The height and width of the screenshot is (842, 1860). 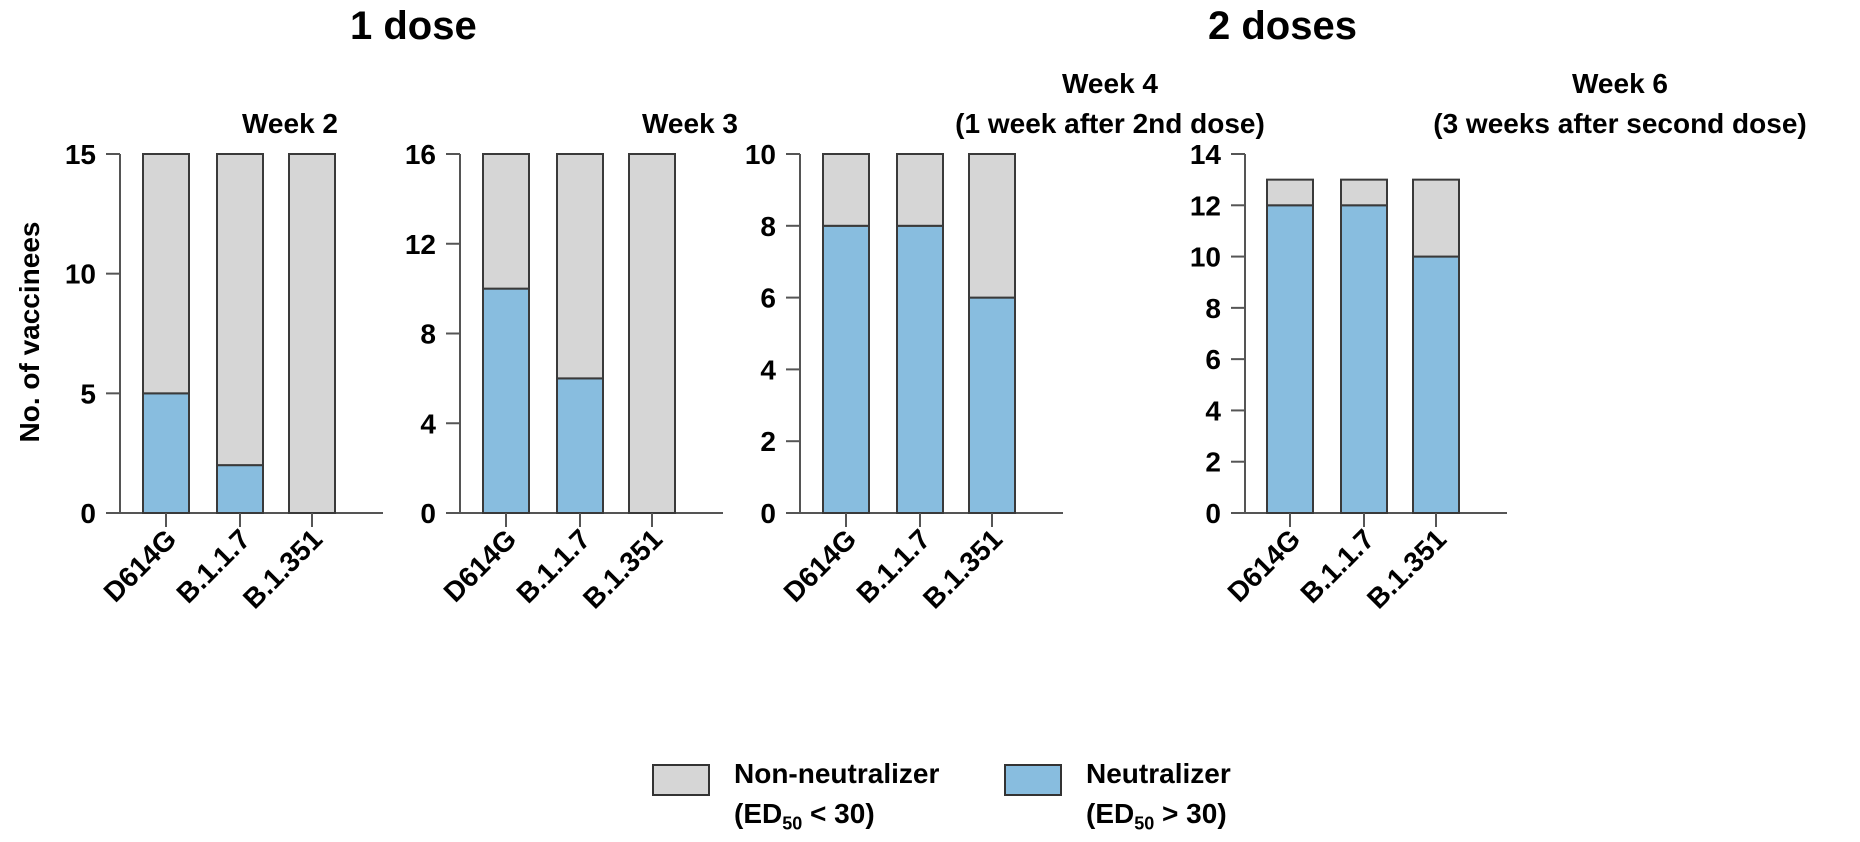 I want to click on panel-4-y-tick-label: 8, so click(x=1213, y=308).